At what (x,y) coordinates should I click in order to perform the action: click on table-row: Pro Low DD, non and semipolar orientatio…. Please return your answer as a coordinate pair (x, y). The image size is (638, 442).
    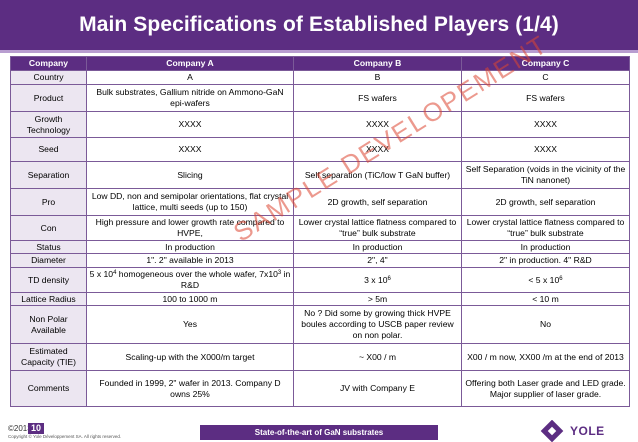
    Looking at the image, I should click on (320, 202).